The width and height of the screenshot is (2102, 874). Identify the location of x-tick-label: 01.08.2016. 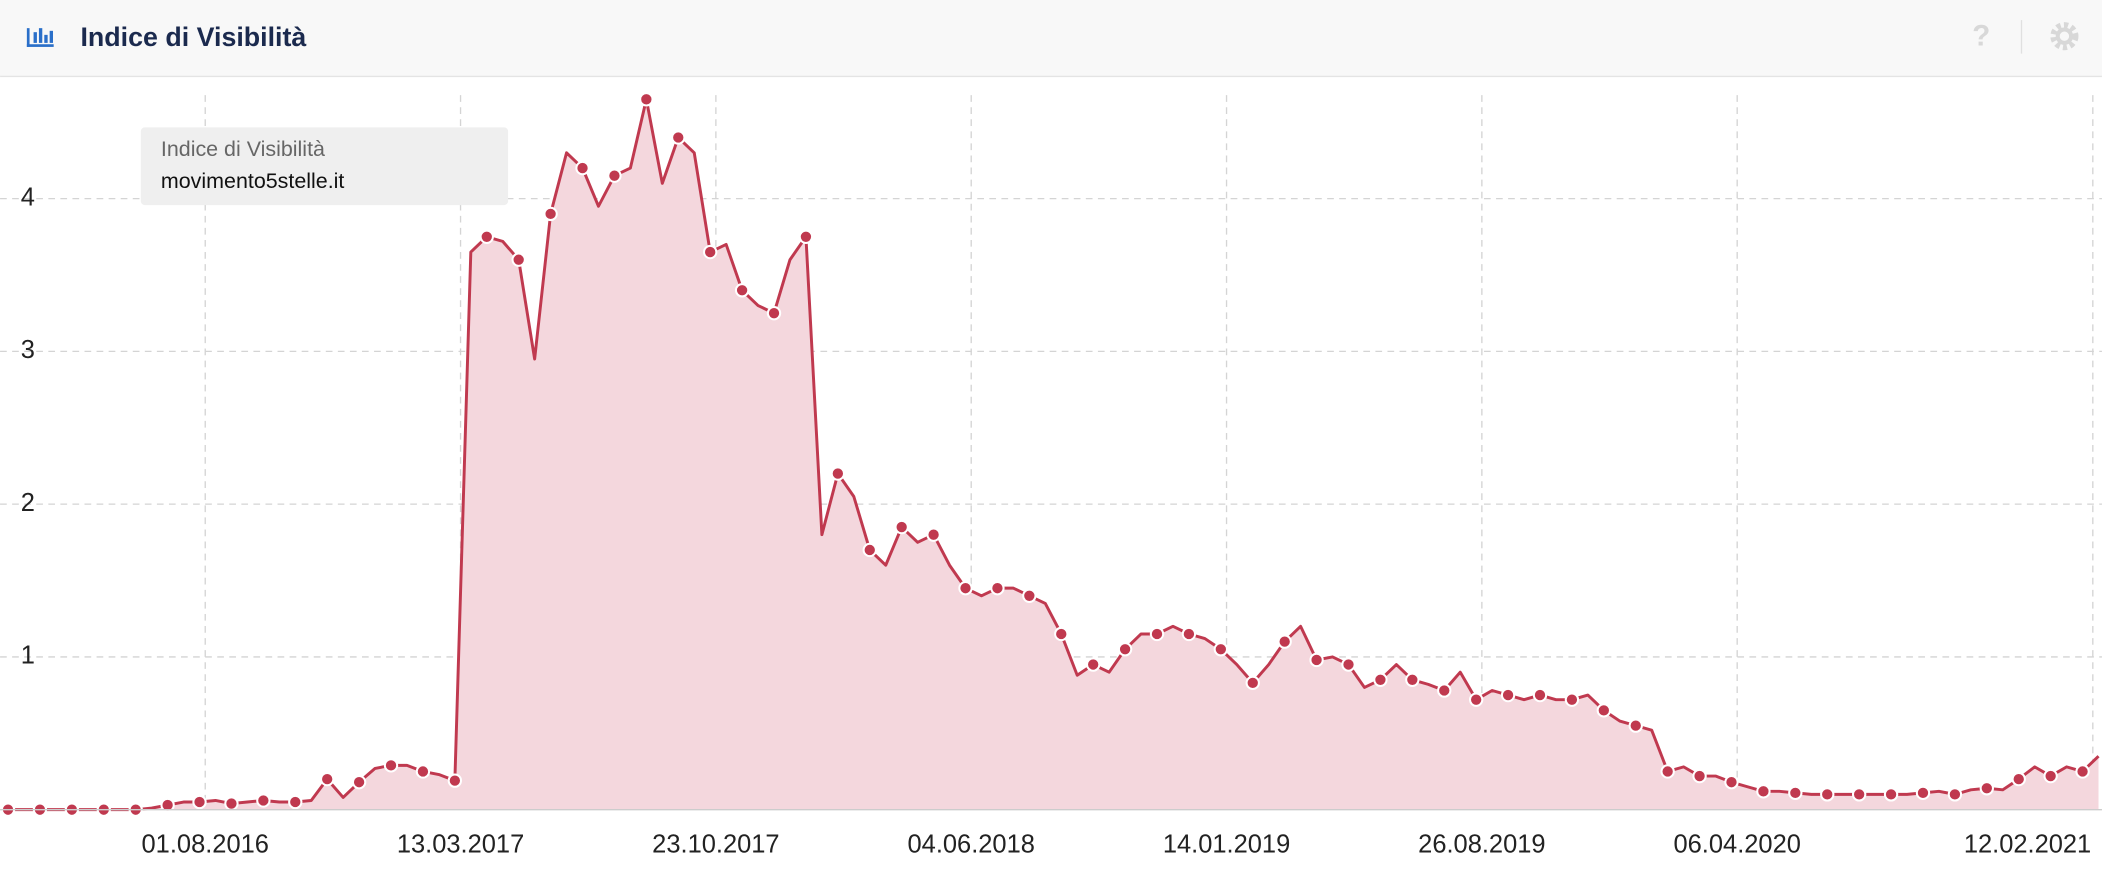
(205, 845).